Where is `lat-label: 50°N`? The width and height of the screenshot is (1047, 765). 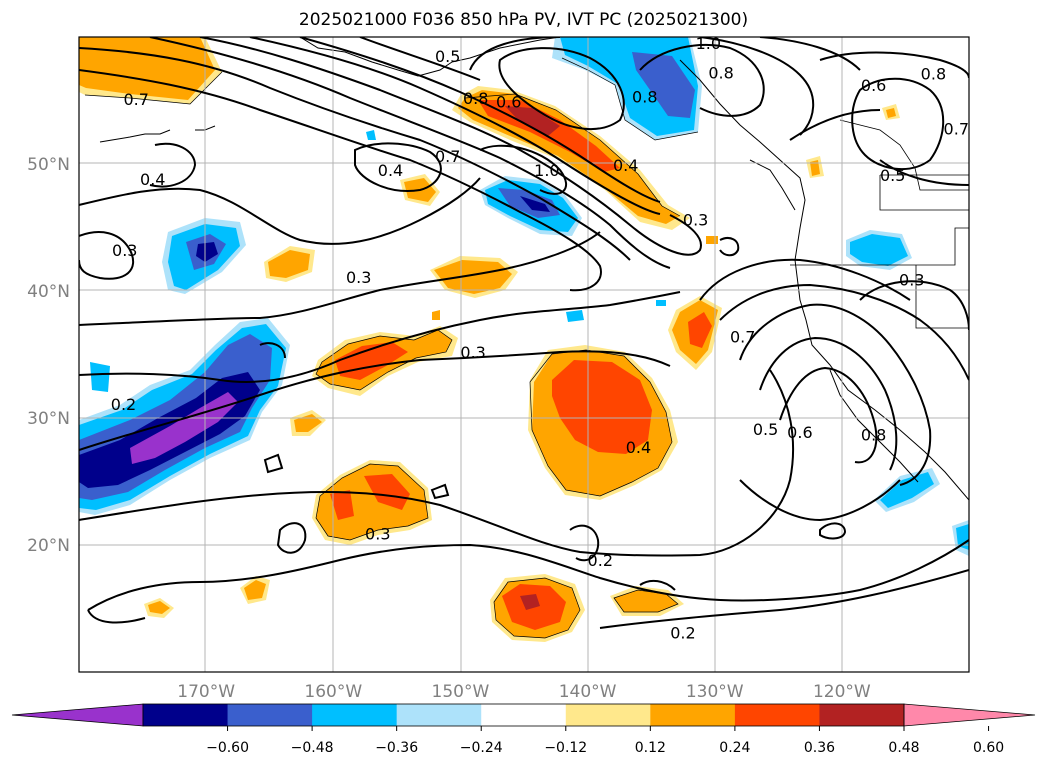
lat-label: 50°N is located at coordinates (48, 165).